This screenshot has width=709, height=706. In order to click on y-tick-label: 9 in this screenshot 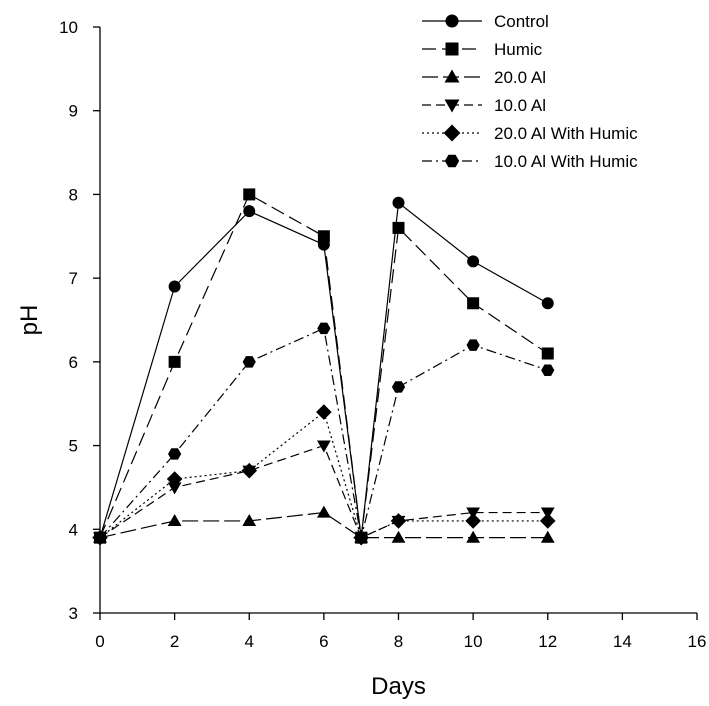, I will do `click(73, 111)`.